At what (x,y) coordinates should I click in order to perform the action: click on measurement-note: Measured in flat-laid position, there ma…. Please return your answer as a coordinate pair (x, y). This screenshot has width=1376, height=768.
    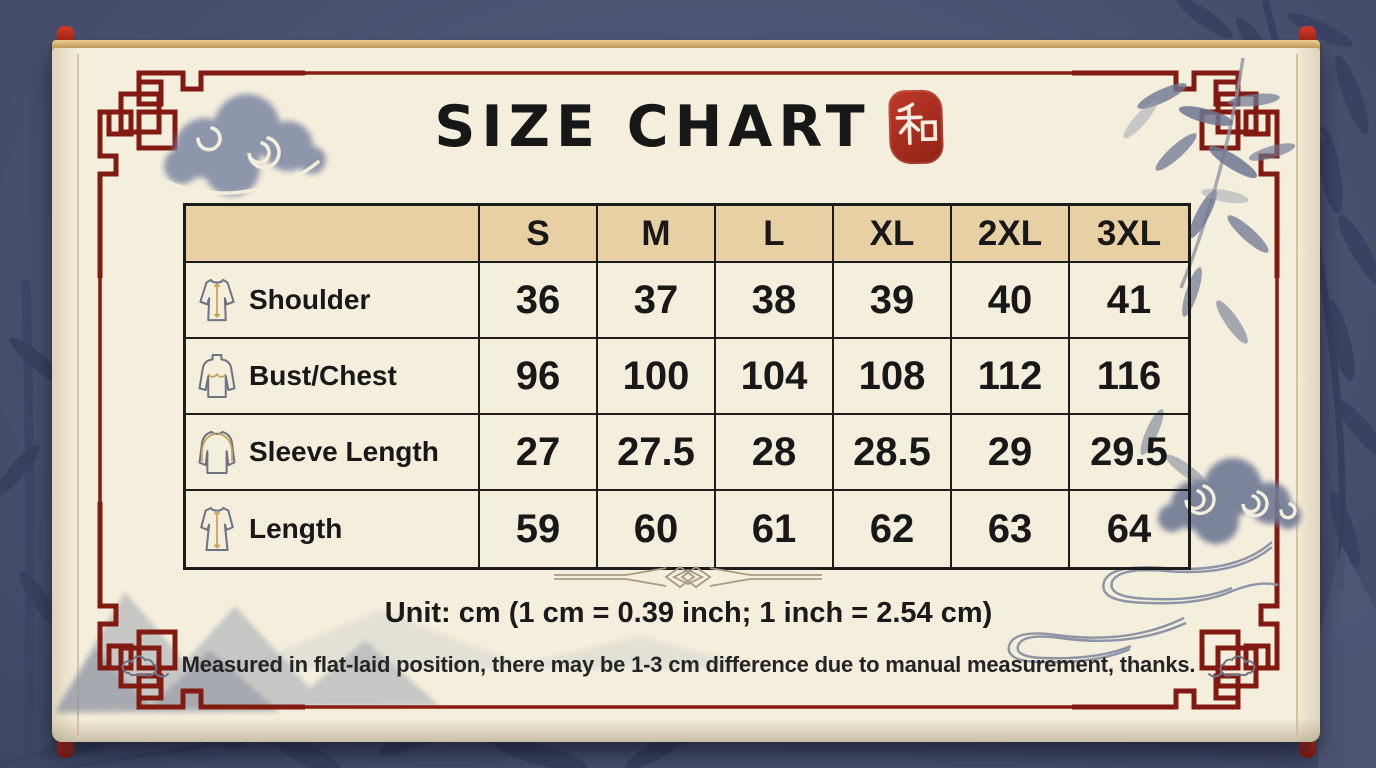
    Looking at the image, I should click on (688, 664).